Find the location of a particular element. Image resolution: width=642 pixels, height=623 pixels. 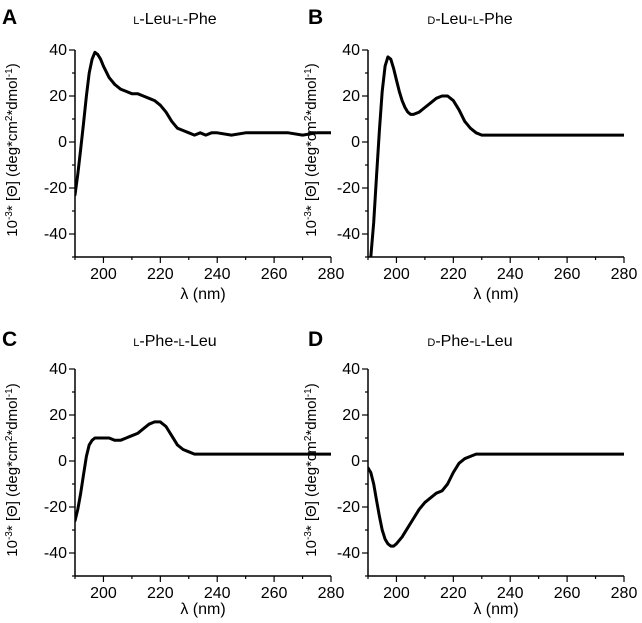

panel-letter: C is located at coordinates (9, 339).